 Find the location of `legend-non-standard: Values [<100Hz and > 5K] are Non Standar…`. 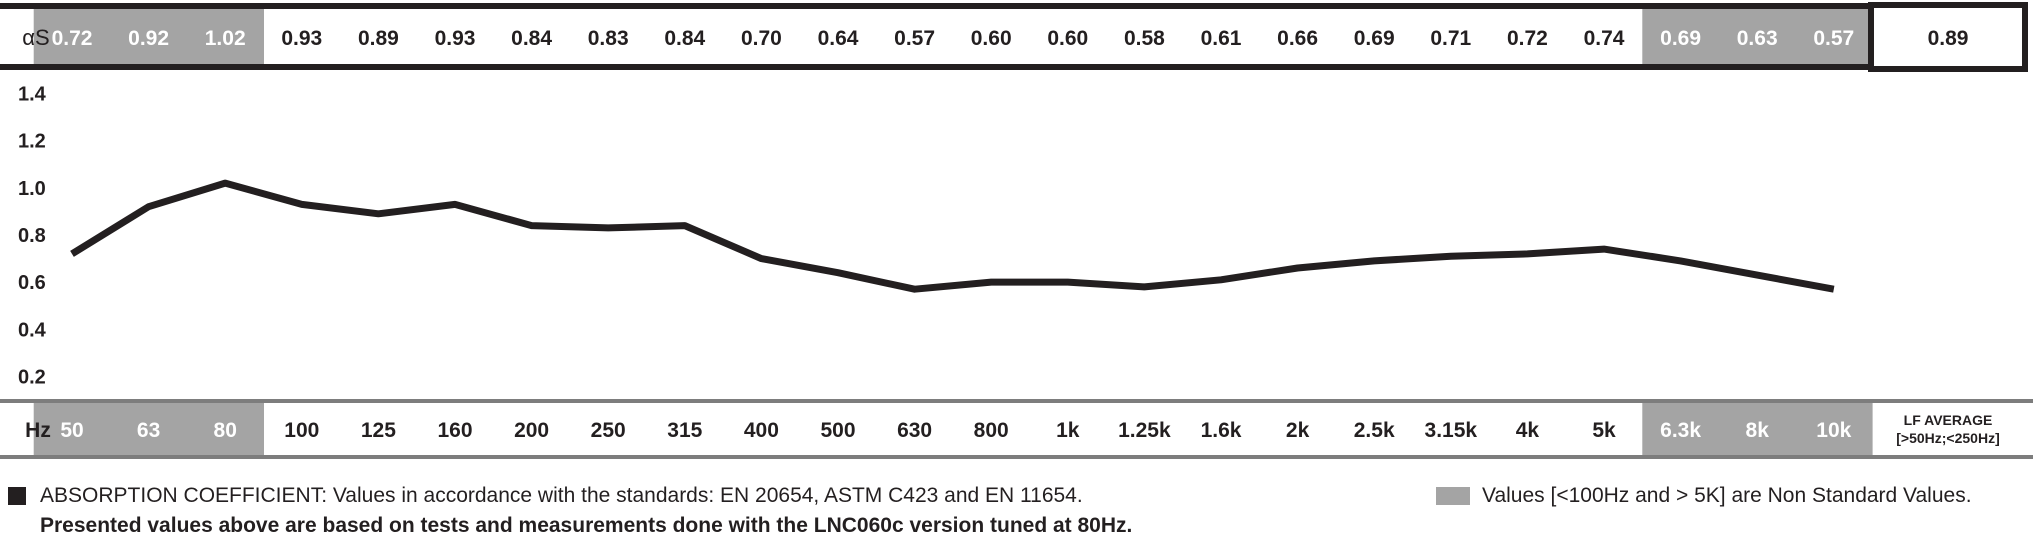

legend-non-standard: Values [<100Hz and > 5K] are Non Standar… is located at coordinates (1704, 496).